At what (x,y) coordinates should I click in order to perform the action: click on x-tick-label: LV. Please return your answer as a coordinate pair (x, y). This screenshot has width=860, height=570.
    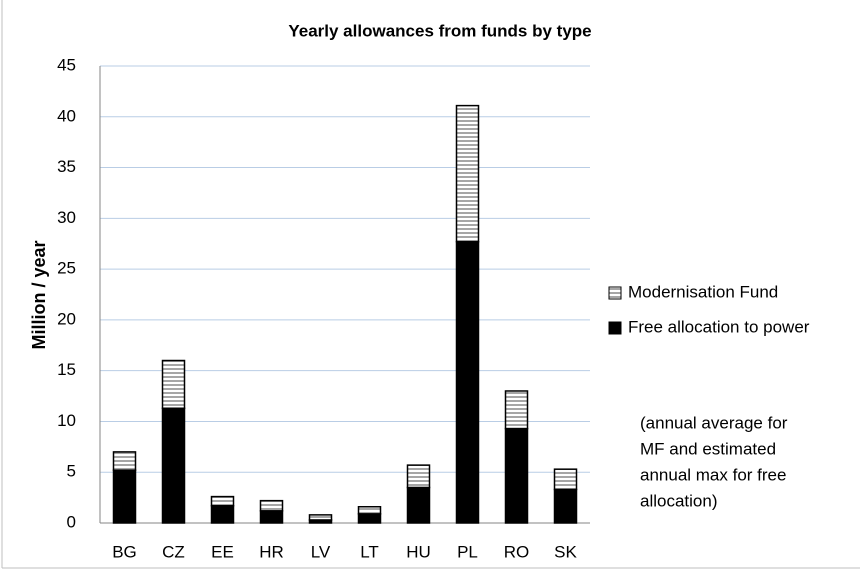
    Looking at the image, I should click on (321, 551).